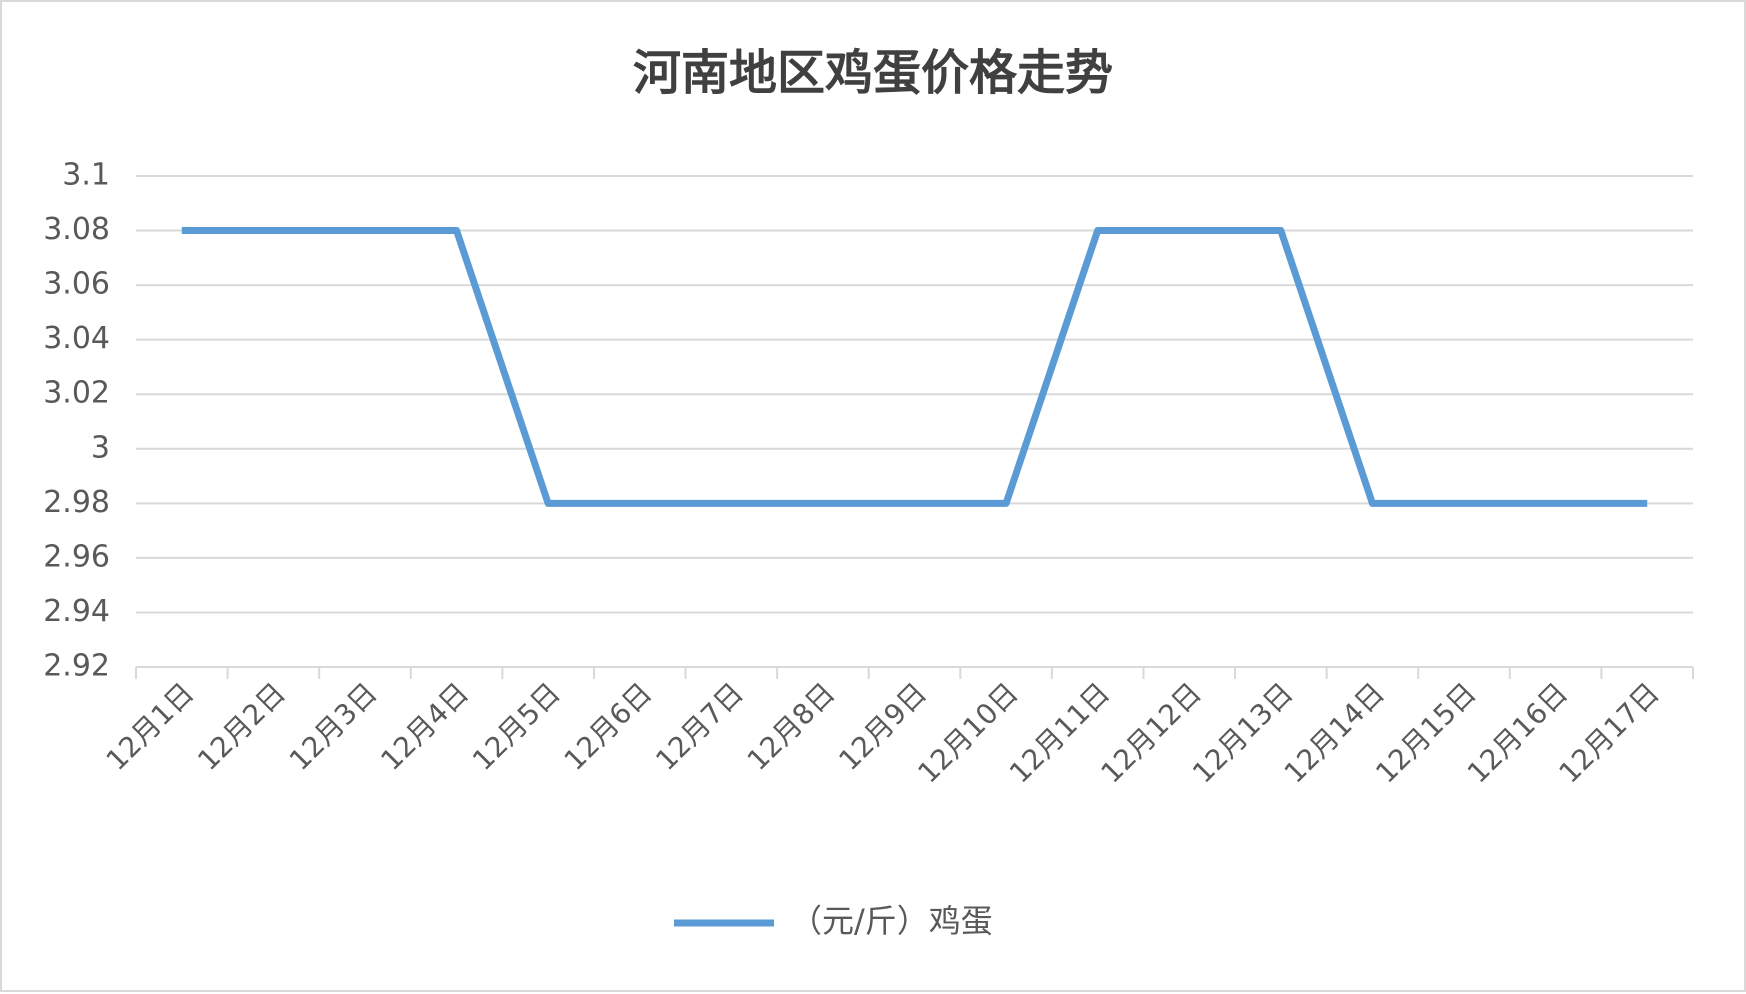 This screenshot has width=1746, height=994. Describe the element at coordinates (76, 556) in the screenshot. I see `y-tick-label: 2.96` at that location.